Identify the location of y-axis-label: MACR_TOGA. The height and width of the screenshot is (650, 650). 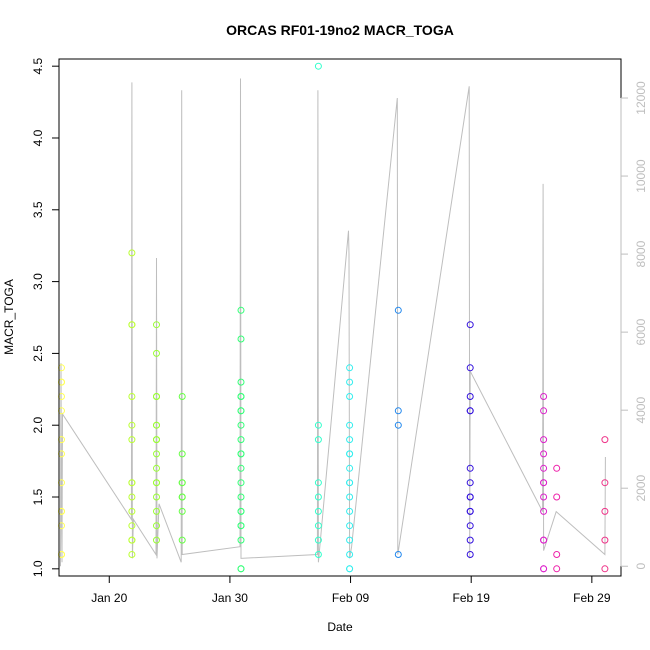
(9, 317).